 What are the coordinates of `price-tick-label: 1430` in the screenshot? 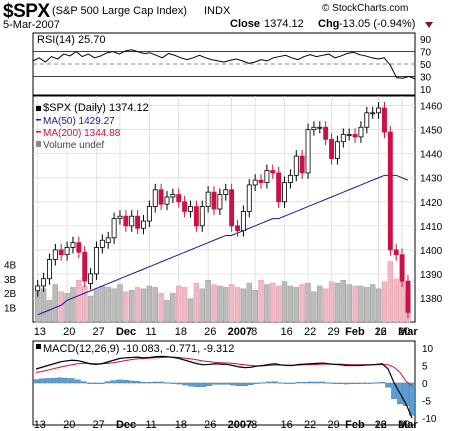 It's located at (431, 179).